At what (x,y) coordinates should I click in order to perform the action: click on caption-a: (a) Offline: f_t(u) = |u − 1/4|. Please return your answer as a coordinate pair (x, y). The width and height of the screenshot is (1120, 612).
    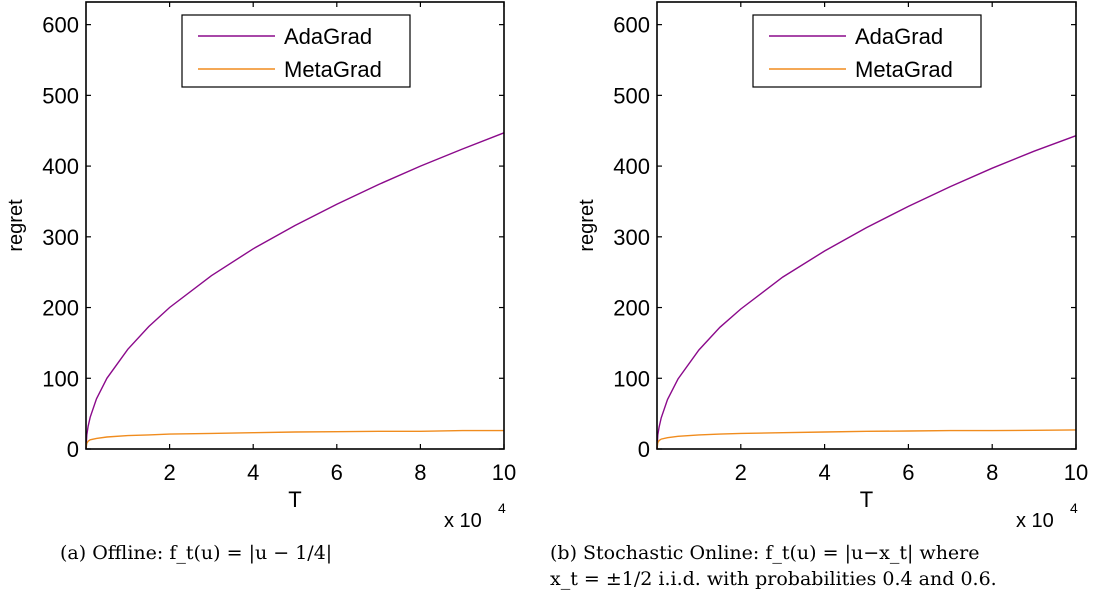
    Looking at the image, I should click on (196, 553).